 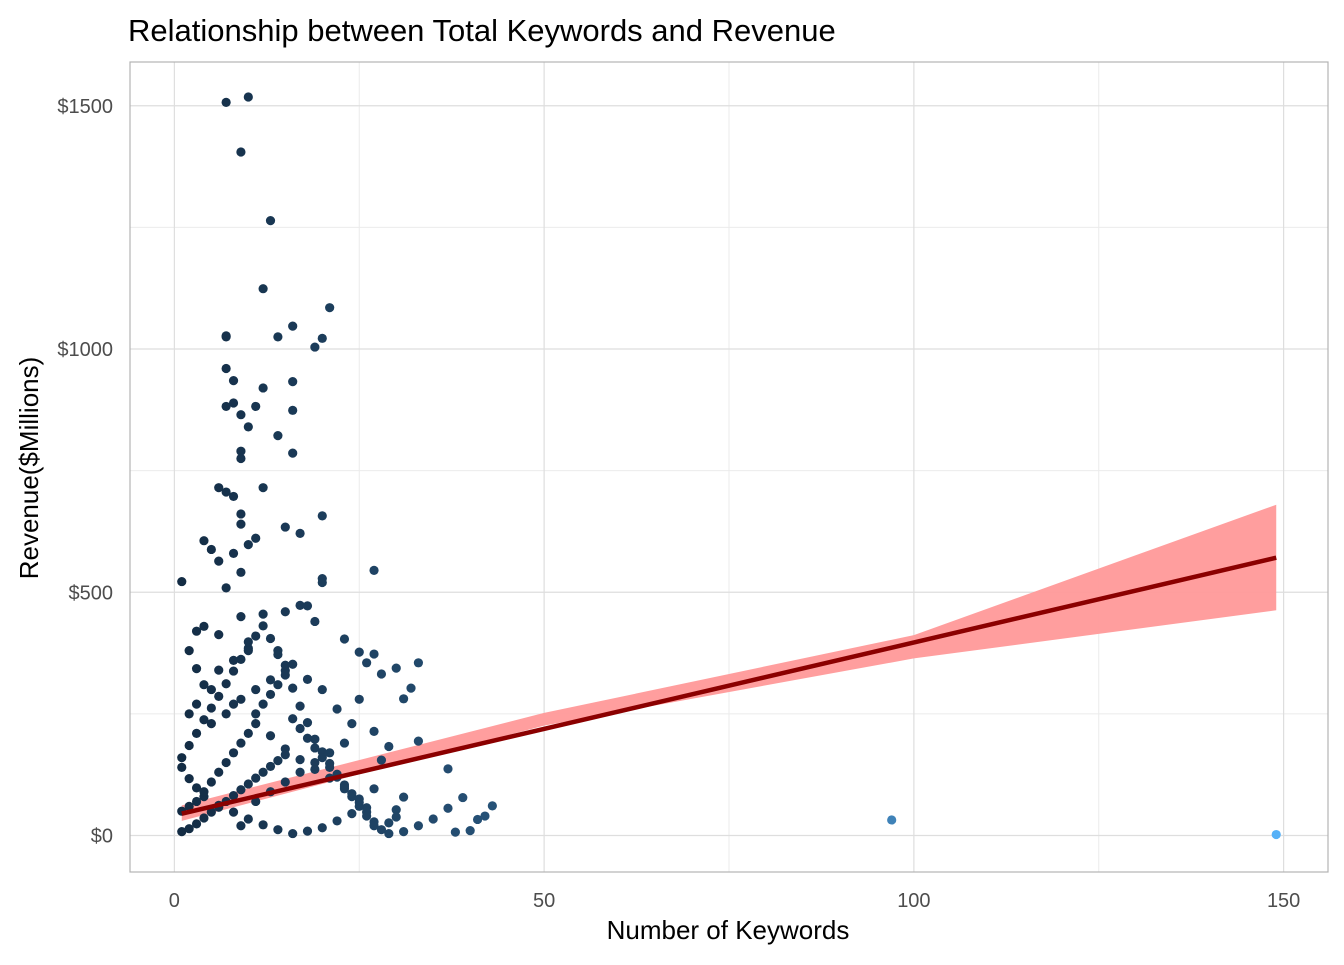 What do you see at coordinates (728, 930) in the screenshot?
I see `x-axis-title: Number of Keywords` at bounding box center [728, 930].